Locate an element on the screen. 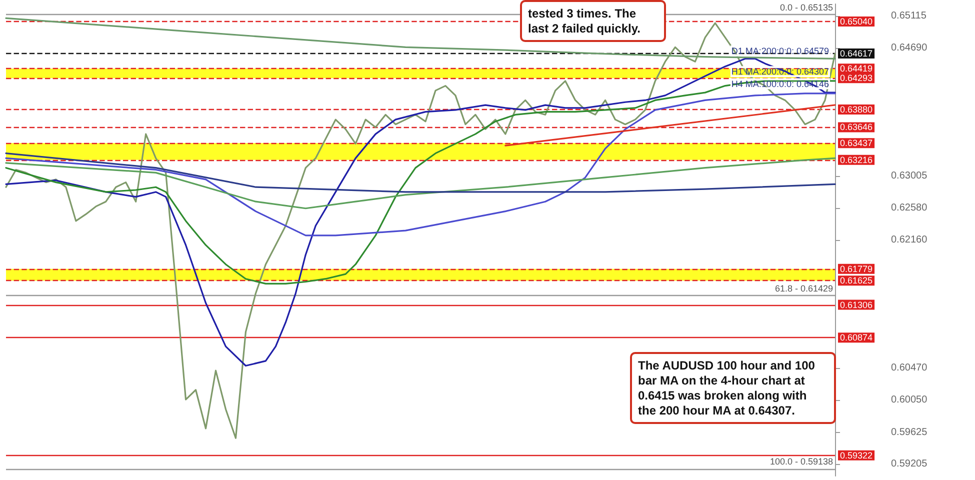  ref-line-label: 0.61306 is located at coordinates (856, 305).